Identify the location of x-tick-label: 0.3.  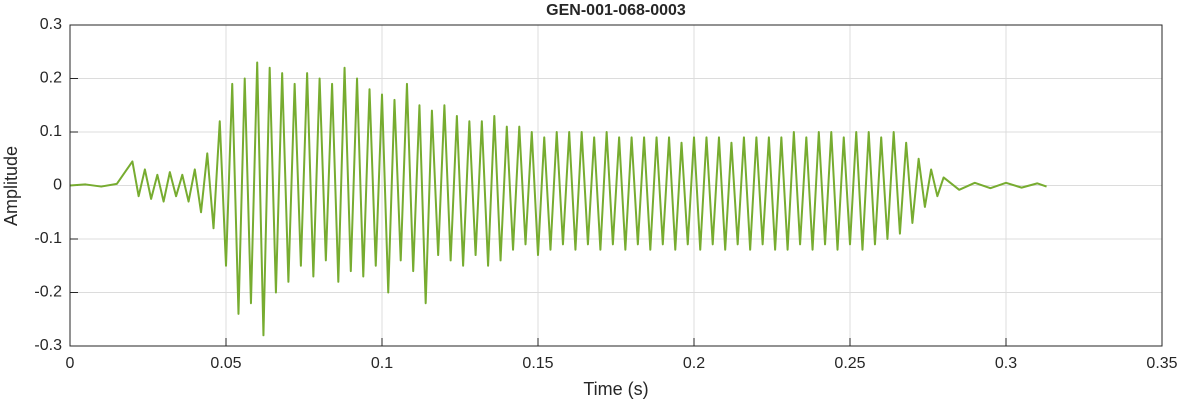
(1006, 363).